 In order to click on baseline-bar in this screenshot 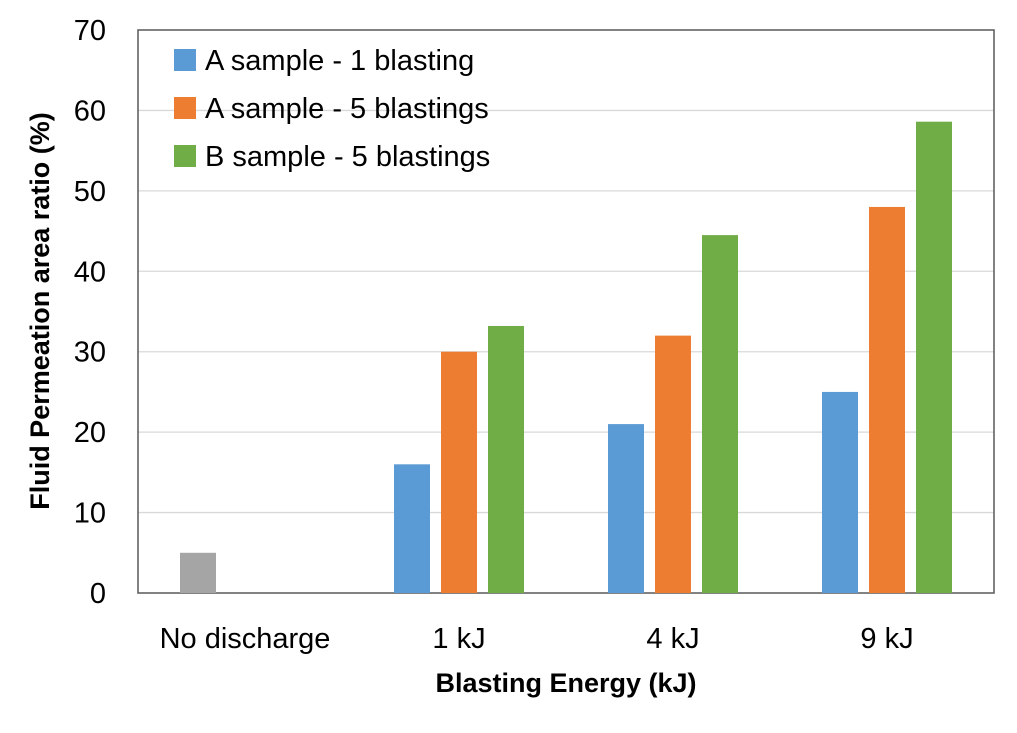, I will do `click(198, 572)`.